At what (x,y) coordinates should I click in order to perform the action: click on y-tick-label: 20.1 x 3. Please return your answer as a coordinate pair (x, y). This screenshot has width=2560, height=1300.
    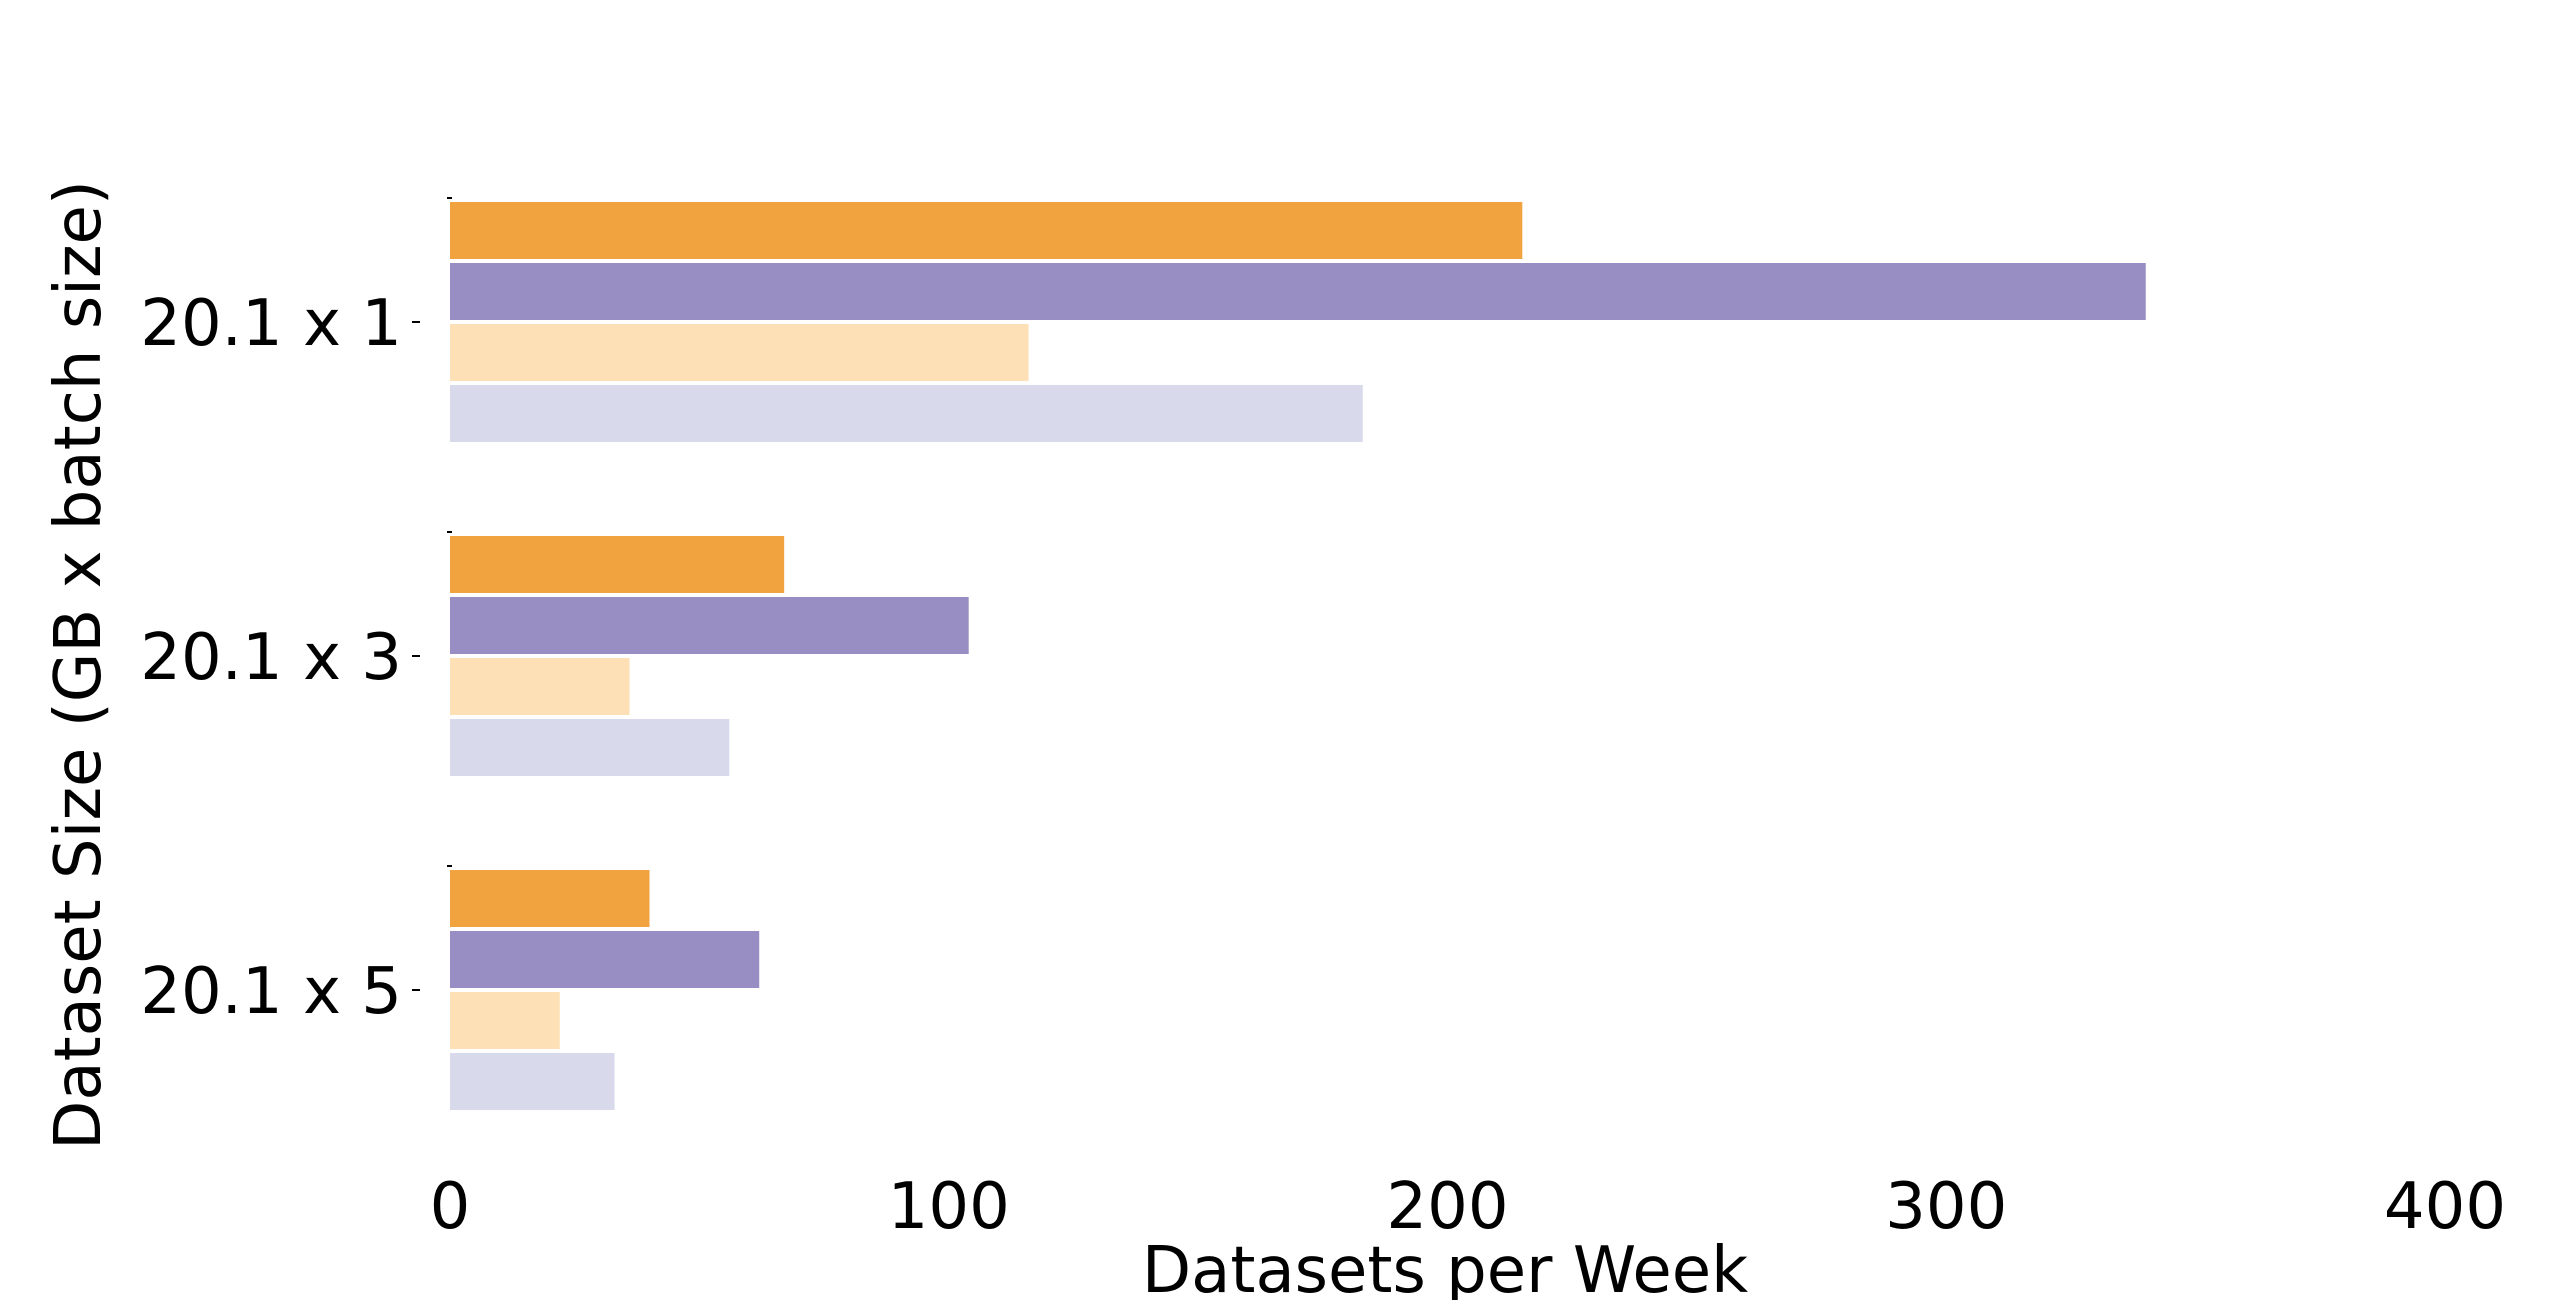
    Looking at the image, I should click on (271, 658).